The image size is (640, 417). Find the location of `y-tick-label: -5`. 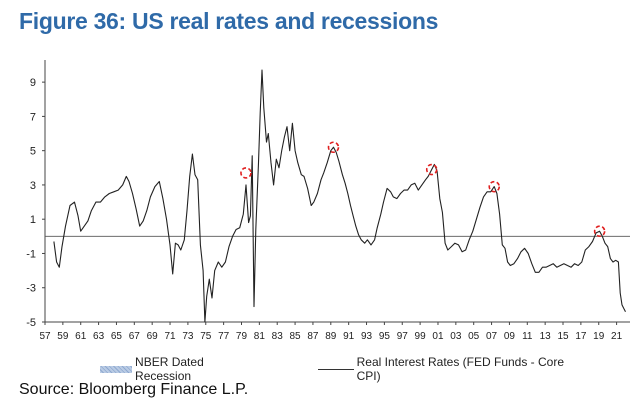

y-tick-label: -5 is located at coordinates (31, 323).